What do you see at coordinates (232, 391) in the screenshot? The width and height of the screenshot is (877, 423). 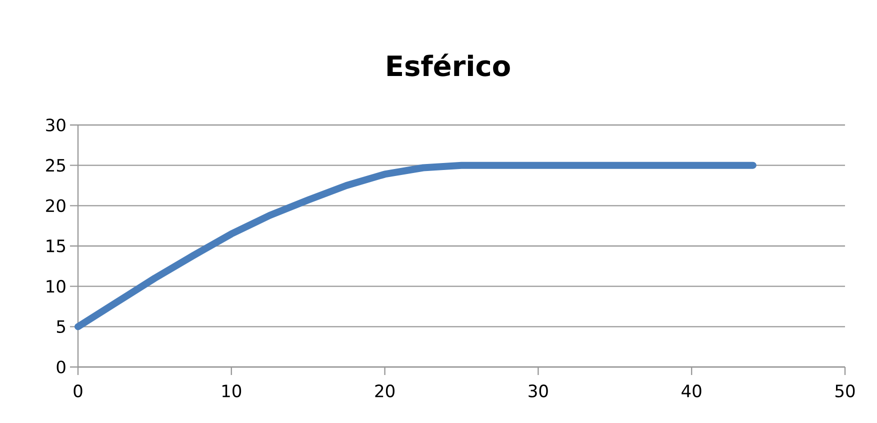 I see `x-tick-label: 10` at bounding box center [232, 391].